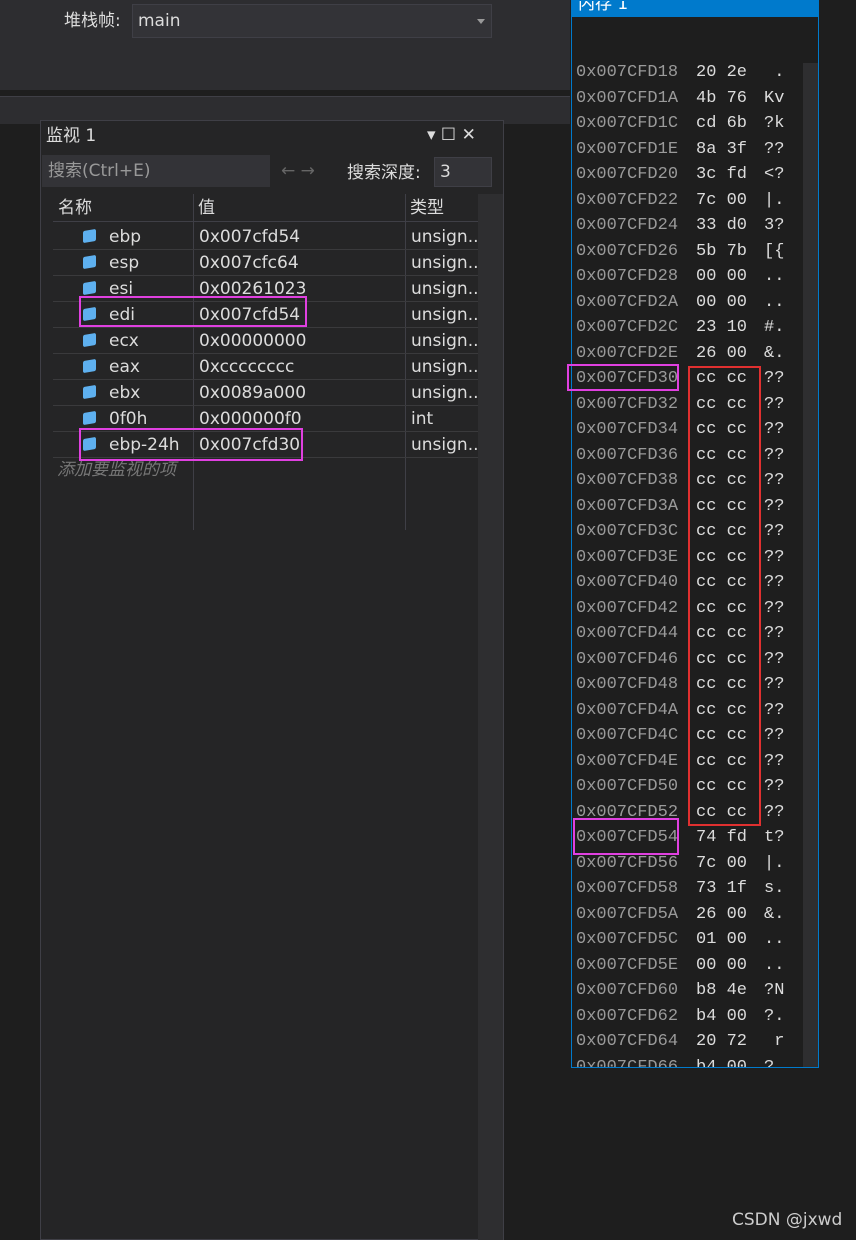  Describe the element at coordinates (627, 939) in the screenshot. I see `mem-address: 0x007CFD5C` at that location.